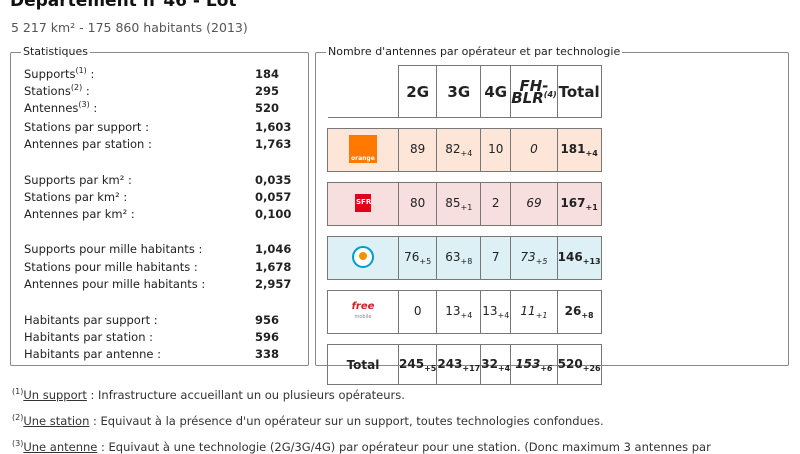 This screenshot has width=800, height=454. What do you see at coordinates (79, 214) in the screenshot?
I see `stat-label: Antennes par km² :` at bounding box center [79, 214].